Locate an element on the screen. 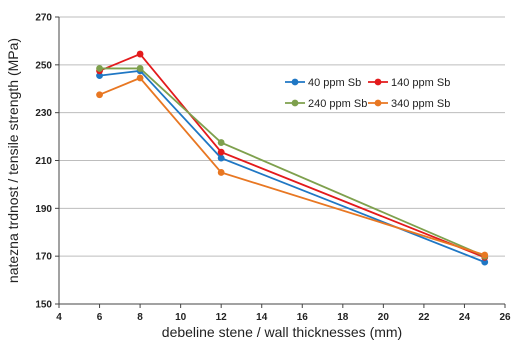 The image size is (518, 345). x-tick-label: 6 is located at coordinates (100, 317).